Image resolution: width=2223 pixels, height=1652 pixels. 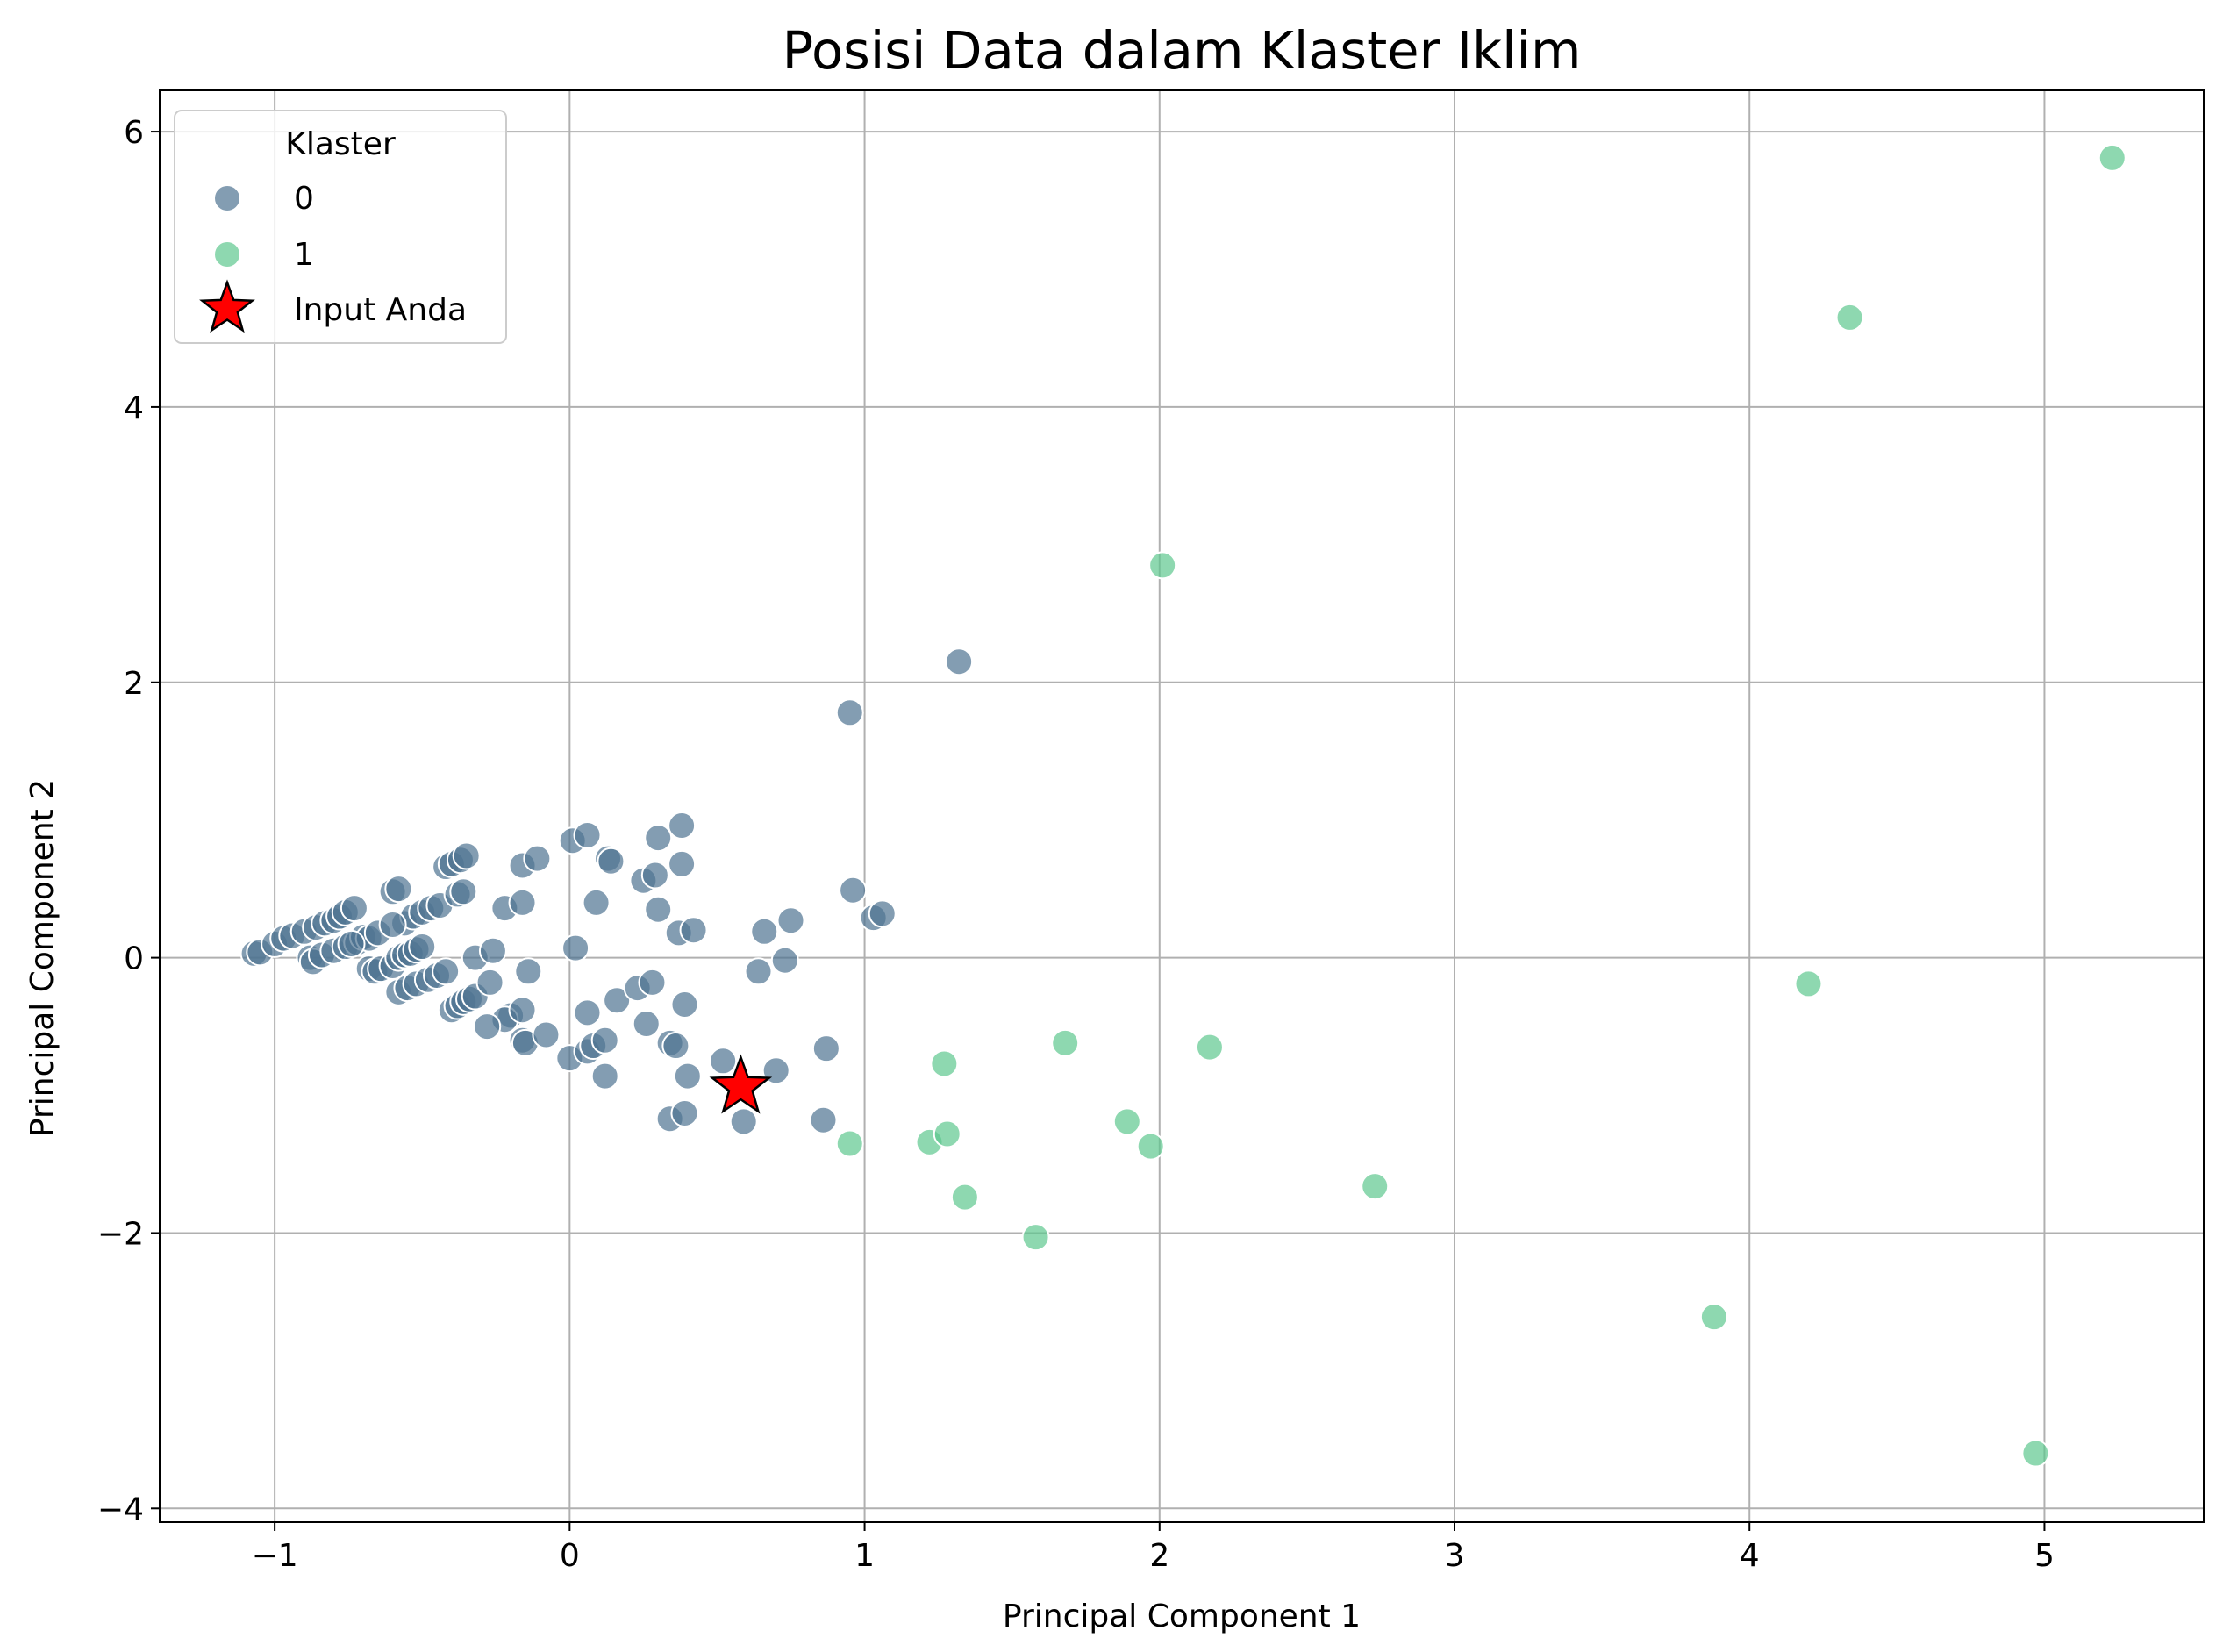 I want to click on legend-box, so click(x=340, y=227).